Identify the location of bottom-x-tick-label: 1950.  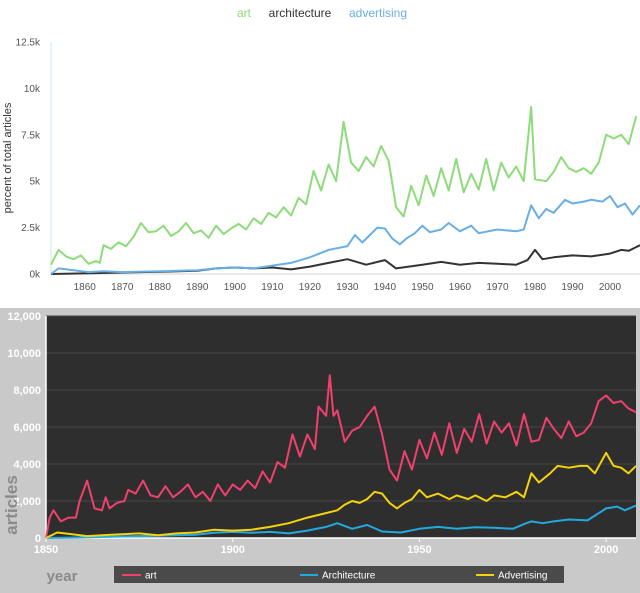
(419, 550).